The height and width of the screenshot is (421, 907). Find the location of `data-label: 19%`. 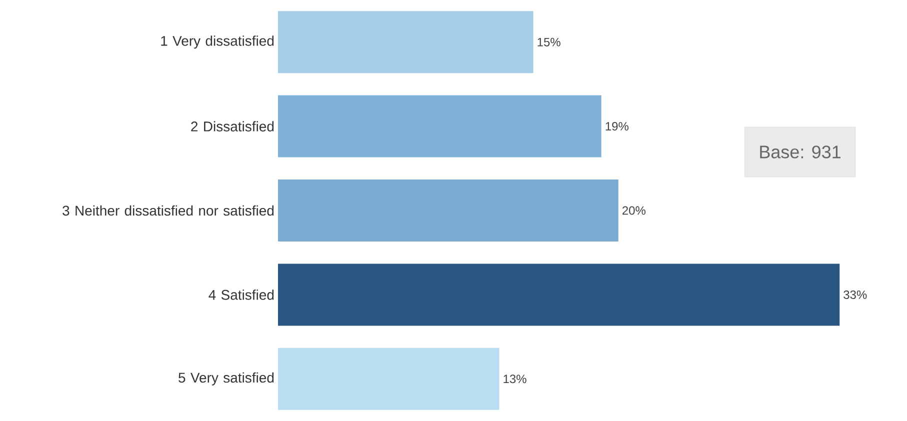

data-label: 19% is located at coordinates (617, 126).